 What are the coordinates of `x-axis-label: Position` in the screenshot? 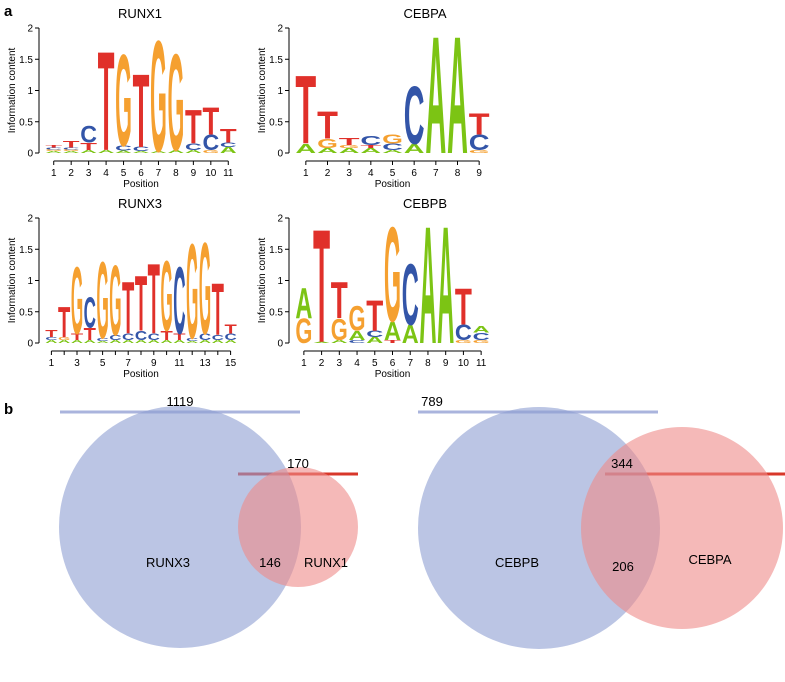 It's located at (141, 184).